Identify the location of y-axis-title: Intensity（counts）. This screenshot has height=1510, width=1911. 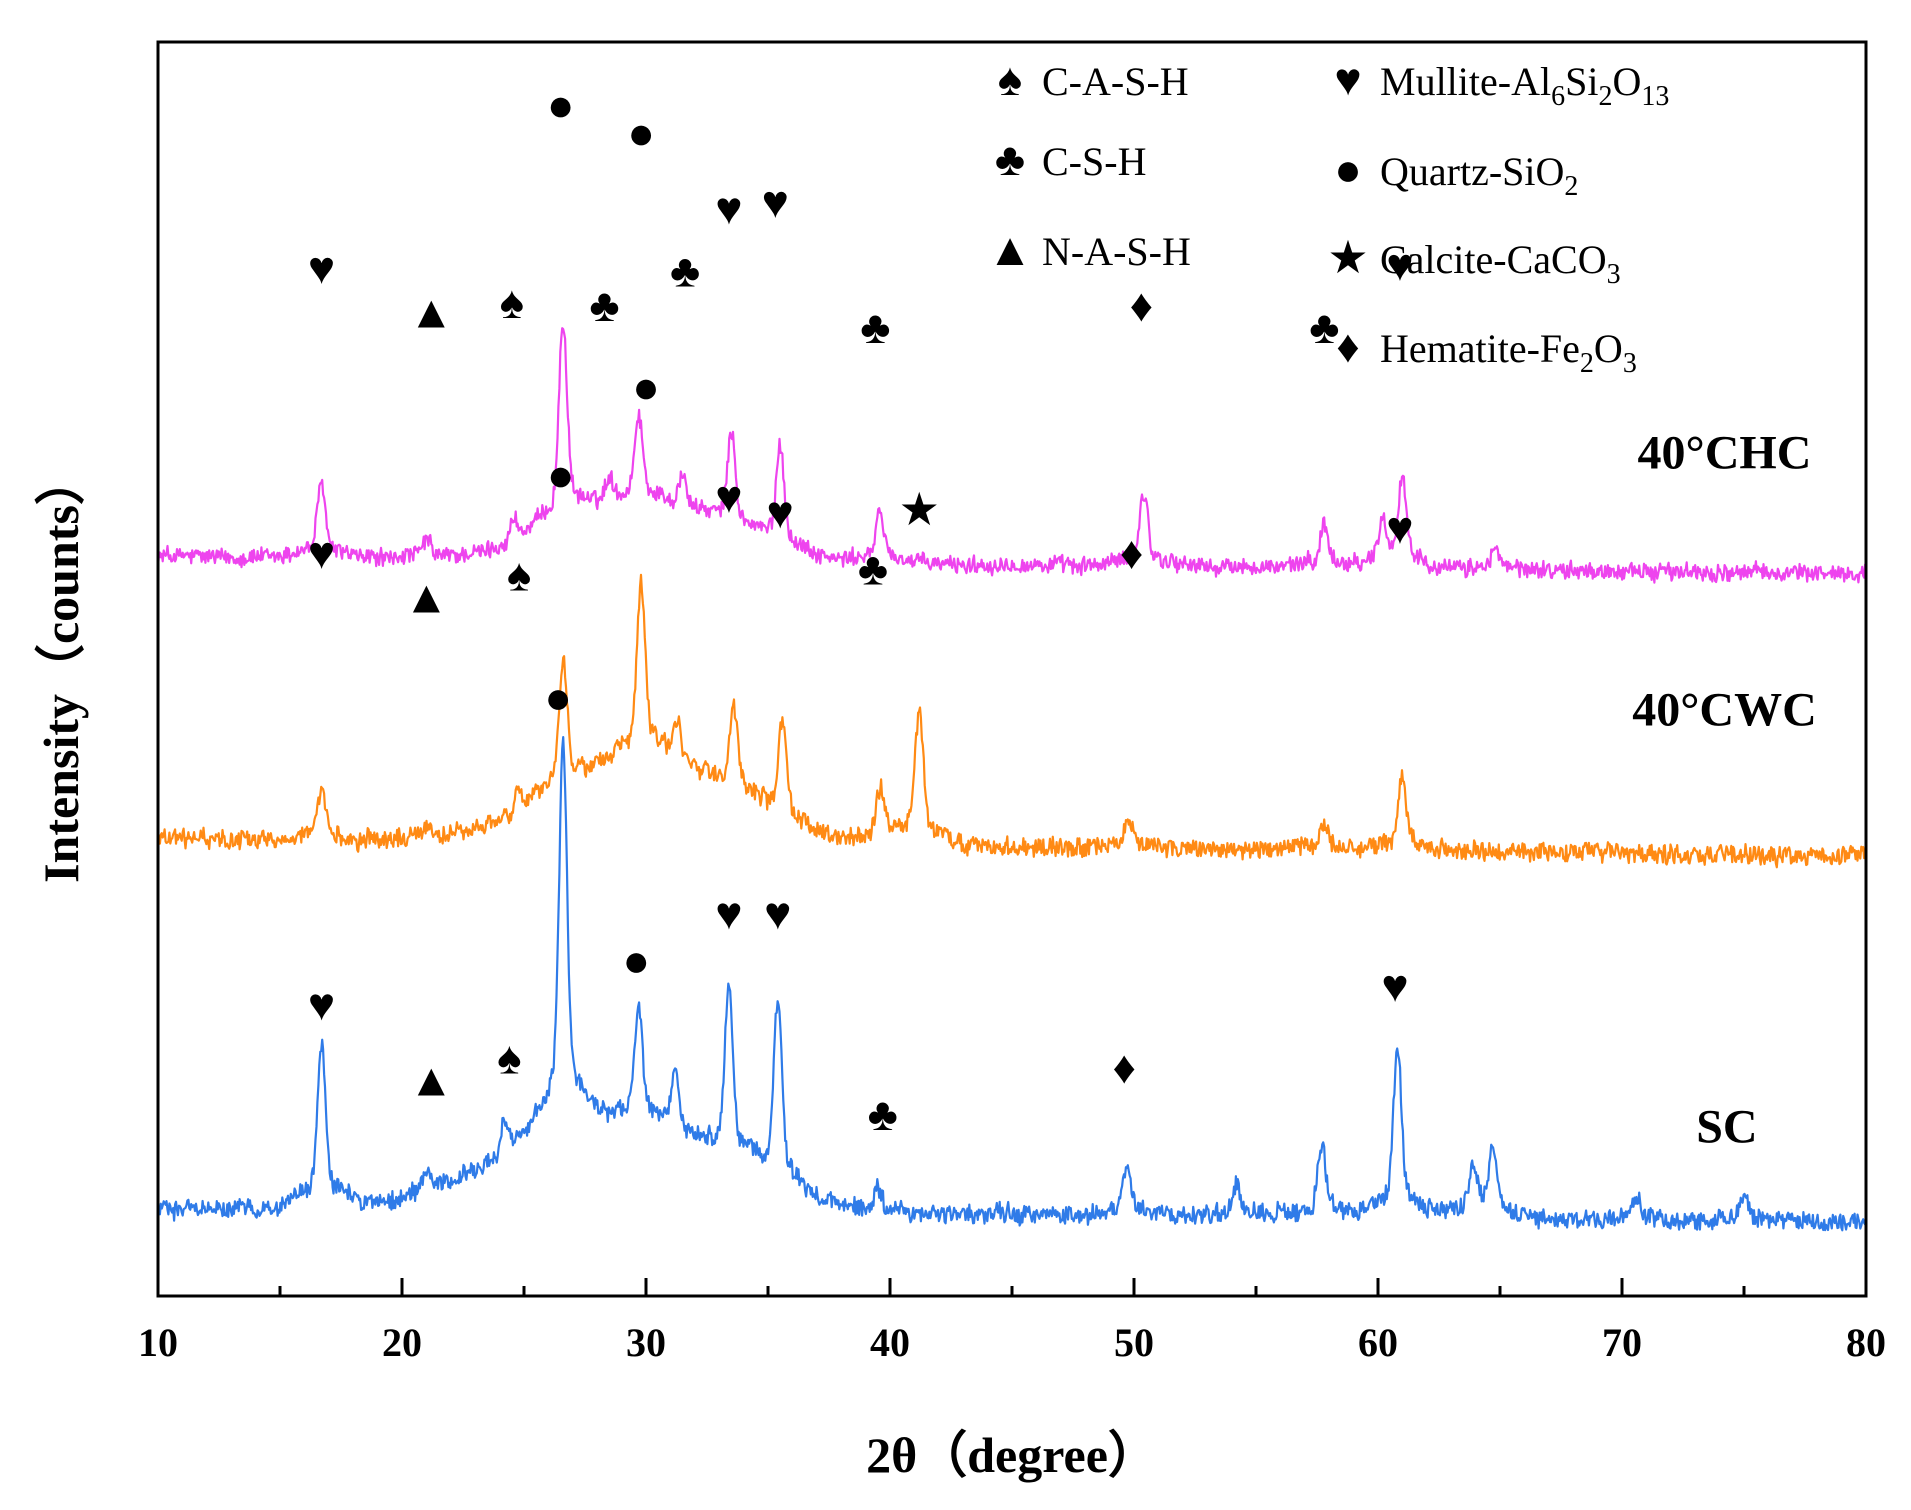
(61, 669).